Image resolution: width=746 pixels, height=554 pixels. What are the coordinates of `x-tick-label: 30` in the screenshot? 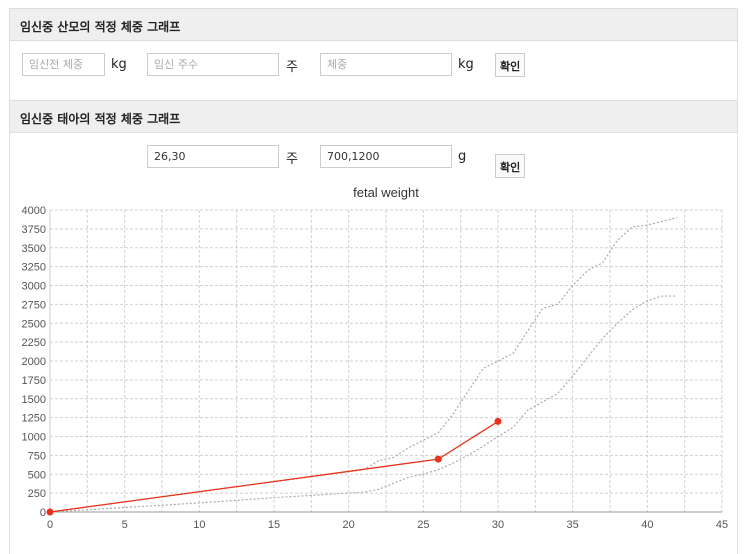 It's located at (498, 525).